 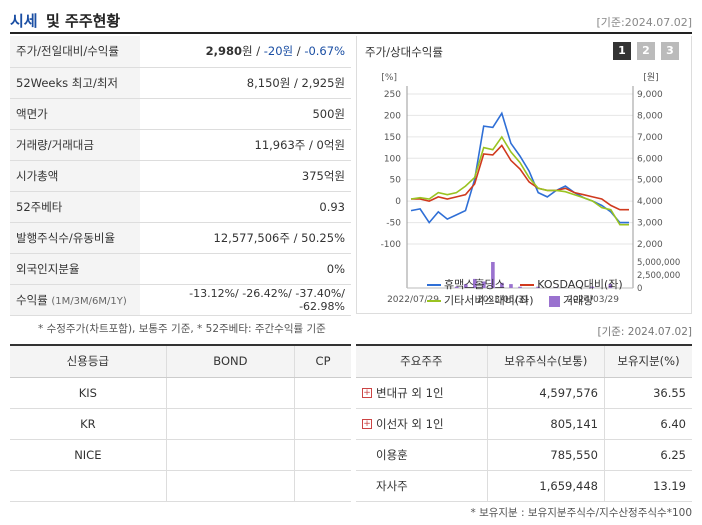 What do you see at coordinates (322, 361) in the screenshot?
I see `column-header: CP` at bounding box center [322, 361].